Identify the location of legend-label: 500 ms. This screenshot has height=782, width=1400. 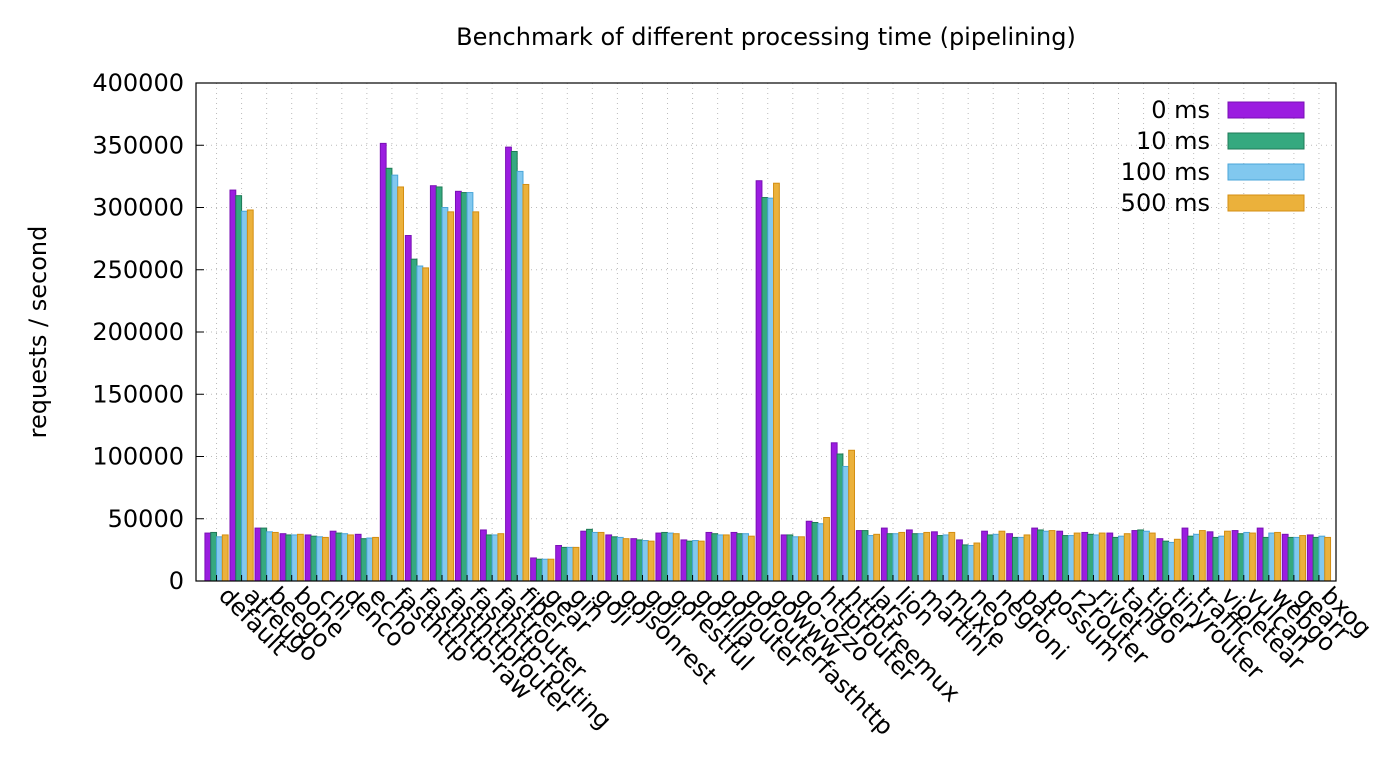
(1165, 203).